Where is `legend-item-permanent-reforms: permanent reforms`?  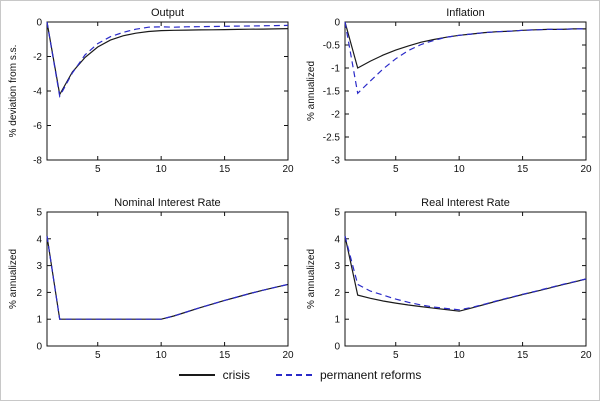 legend-item-permanent-reforms: permanent reforms is located at coordinates (348, 375).